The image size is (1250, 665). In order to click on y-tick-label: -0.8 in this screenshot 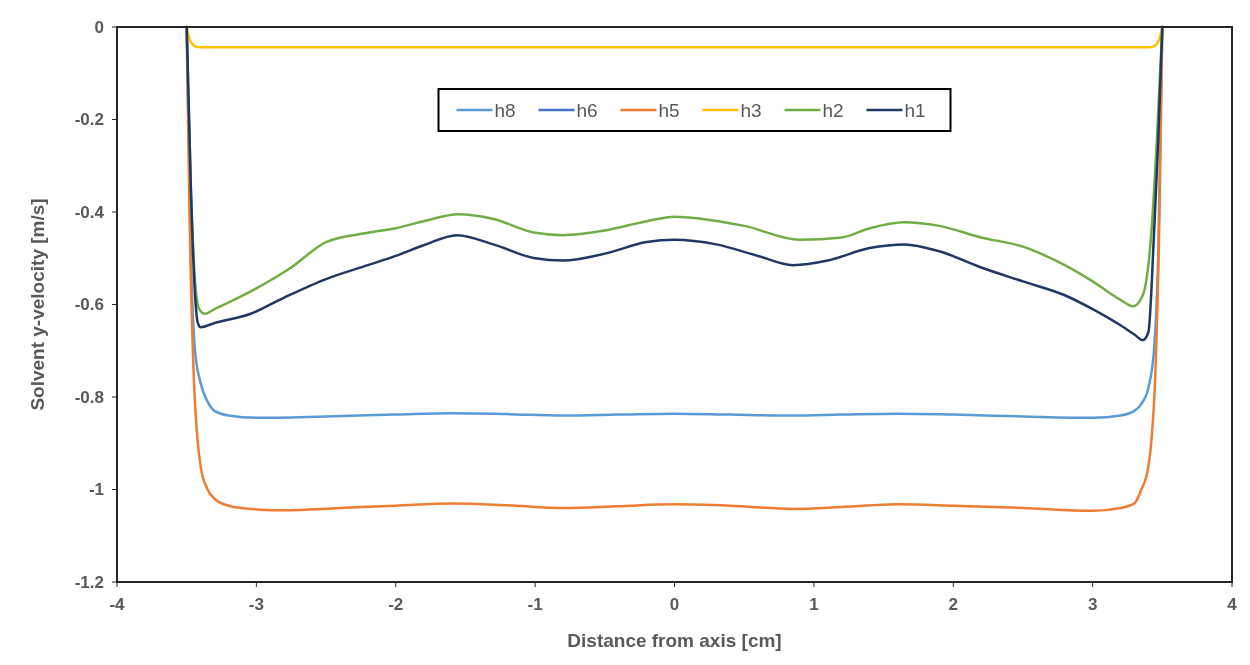, I will do `click(89, 397)`.